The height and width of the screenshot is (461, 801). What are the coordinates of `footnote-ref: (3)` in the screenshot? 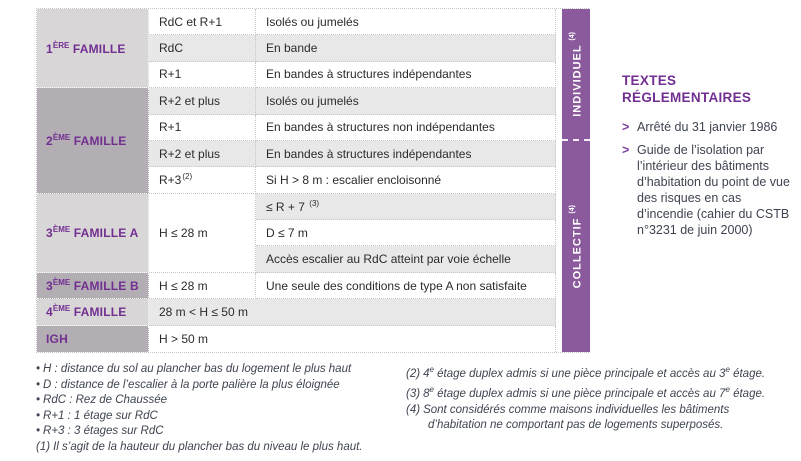 It's located at (314, 203).